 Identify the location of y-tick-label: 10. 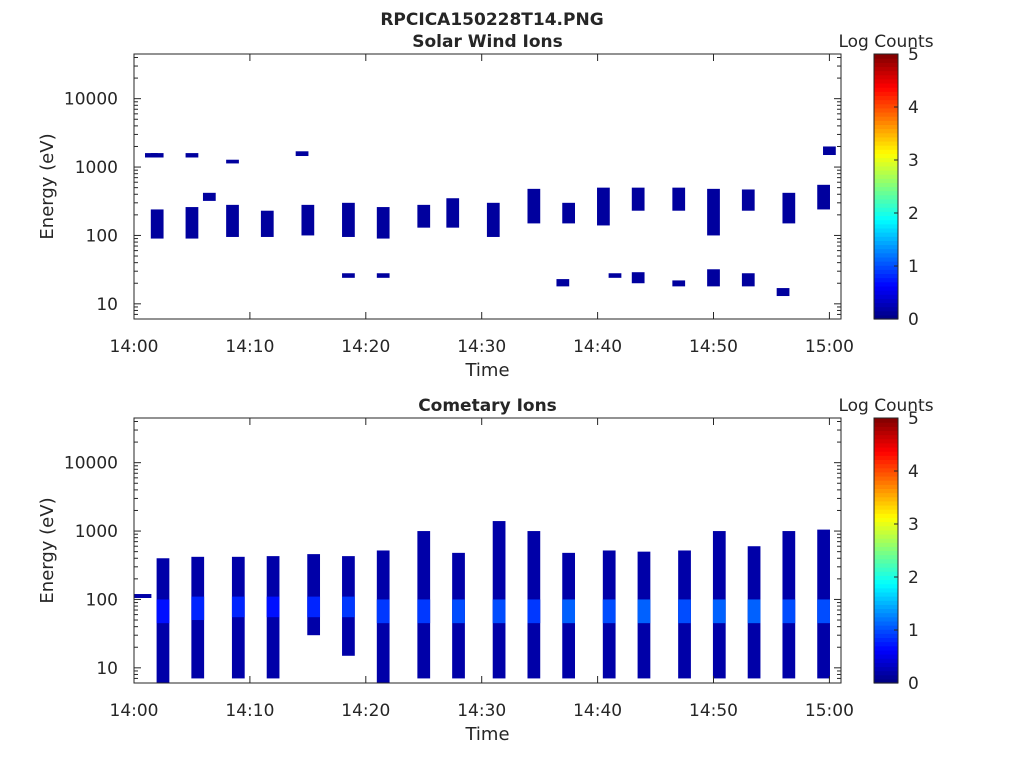
(107, 669).